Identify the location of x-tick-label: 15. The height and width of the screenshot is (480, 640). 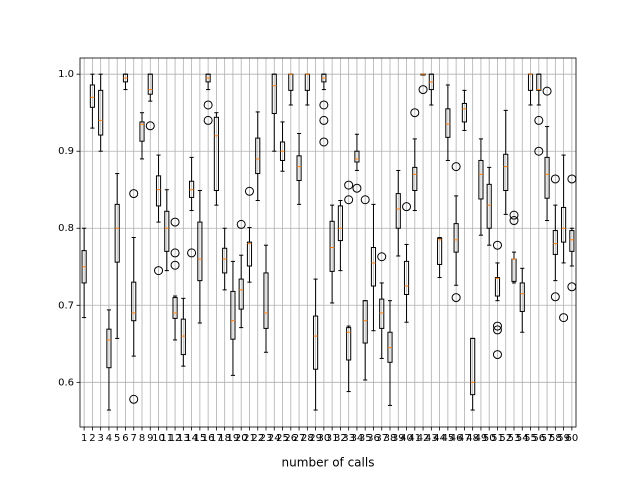
(199, 438).